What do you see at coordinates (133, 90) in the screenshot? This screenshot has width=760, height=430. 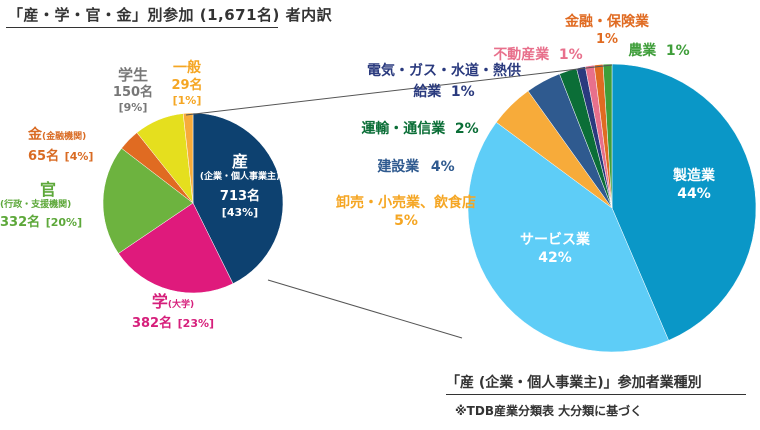 I see `label-gakusei: 学生 150名 [9%]` at bounding box center [133, 90].